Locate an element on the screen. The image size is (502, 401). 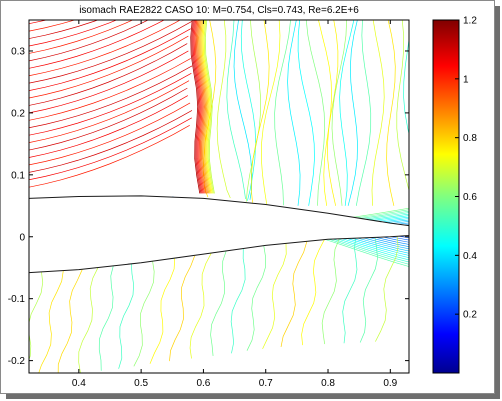
frame-shadow-bottom is located at coordinates (253, 396).